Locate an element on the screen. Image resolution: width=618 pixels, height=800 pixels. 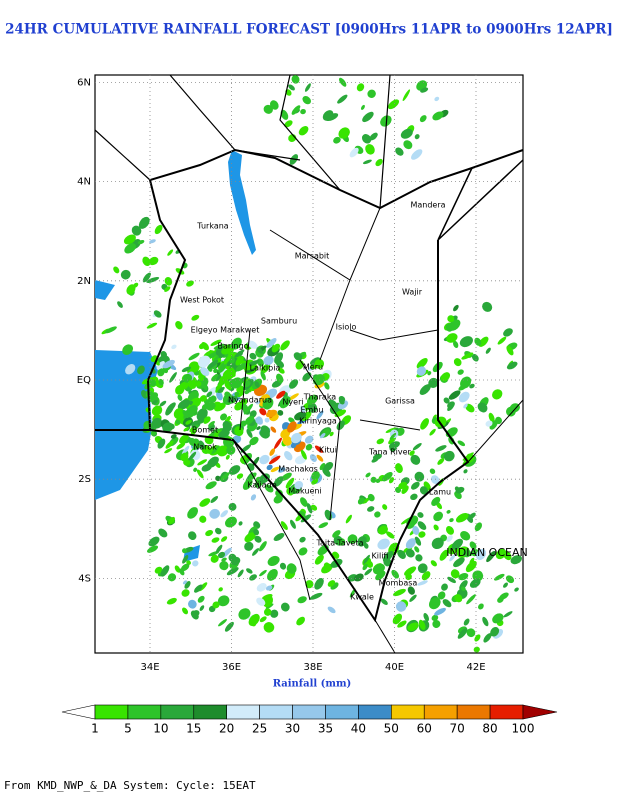
place-label: Kwale is located at coordinates (362, 597).